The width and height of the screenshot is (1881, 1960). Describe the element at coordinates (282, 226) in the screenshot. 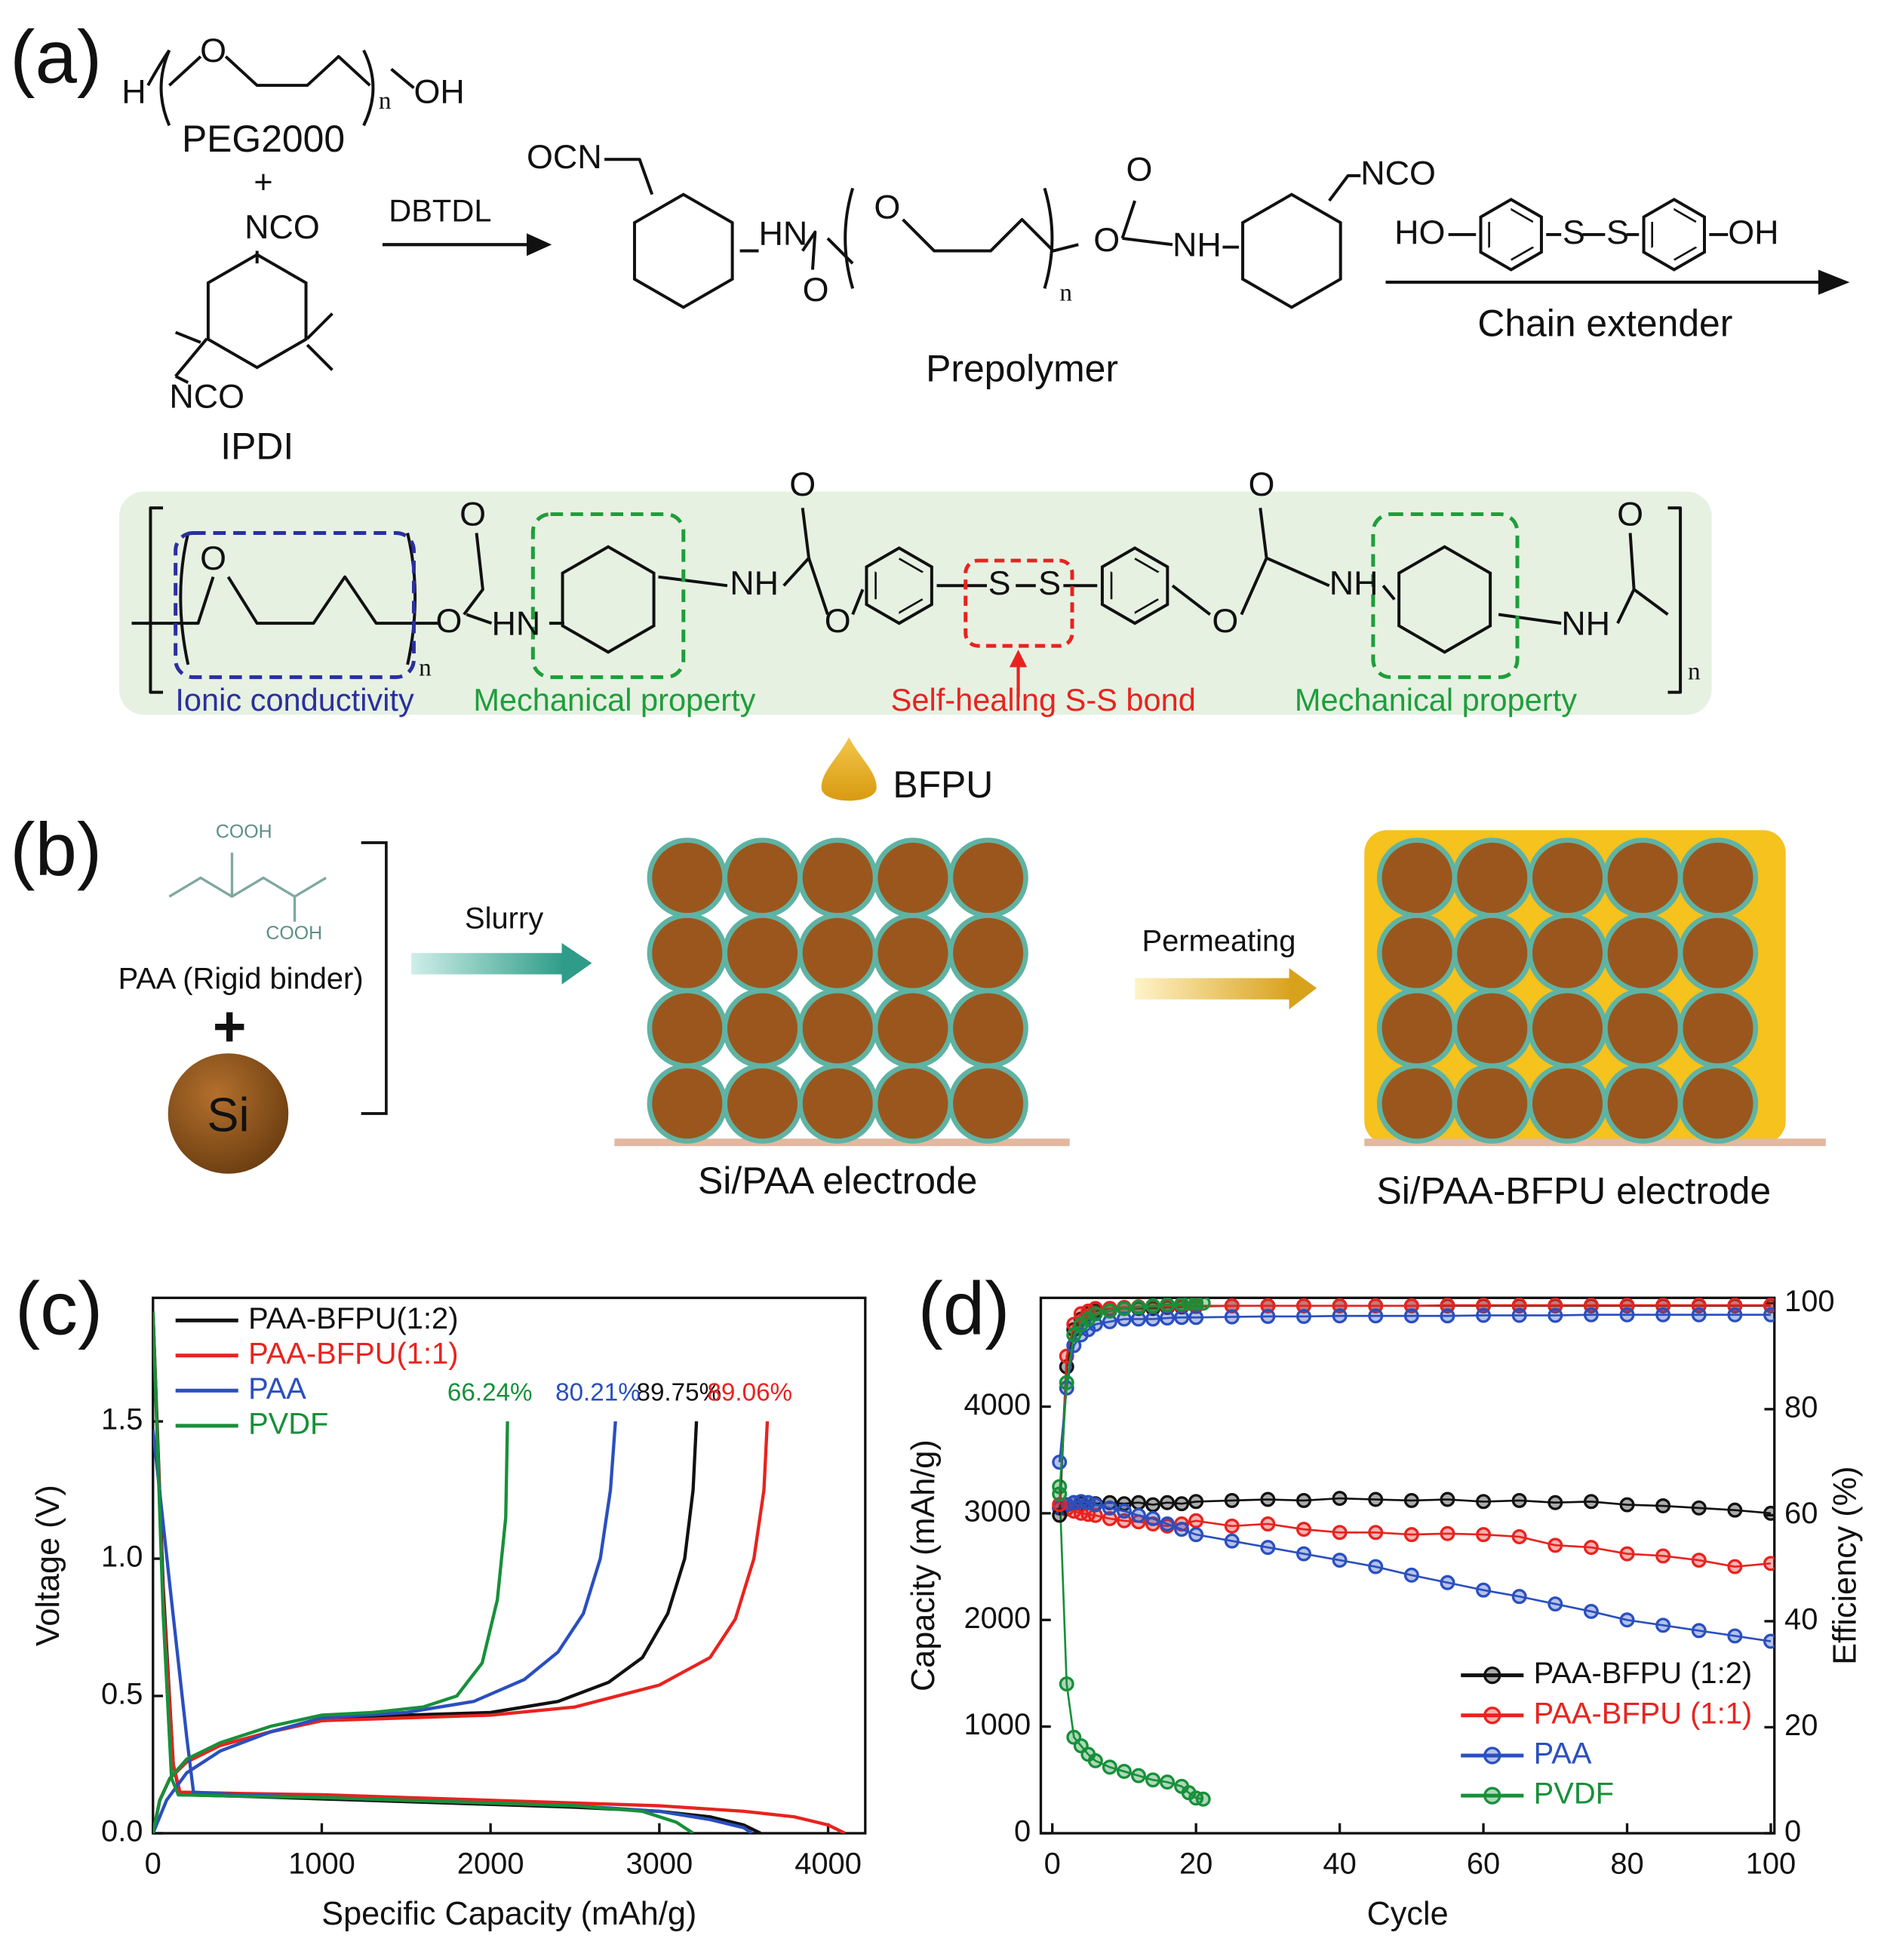

I see `atom: NCO` at that location.